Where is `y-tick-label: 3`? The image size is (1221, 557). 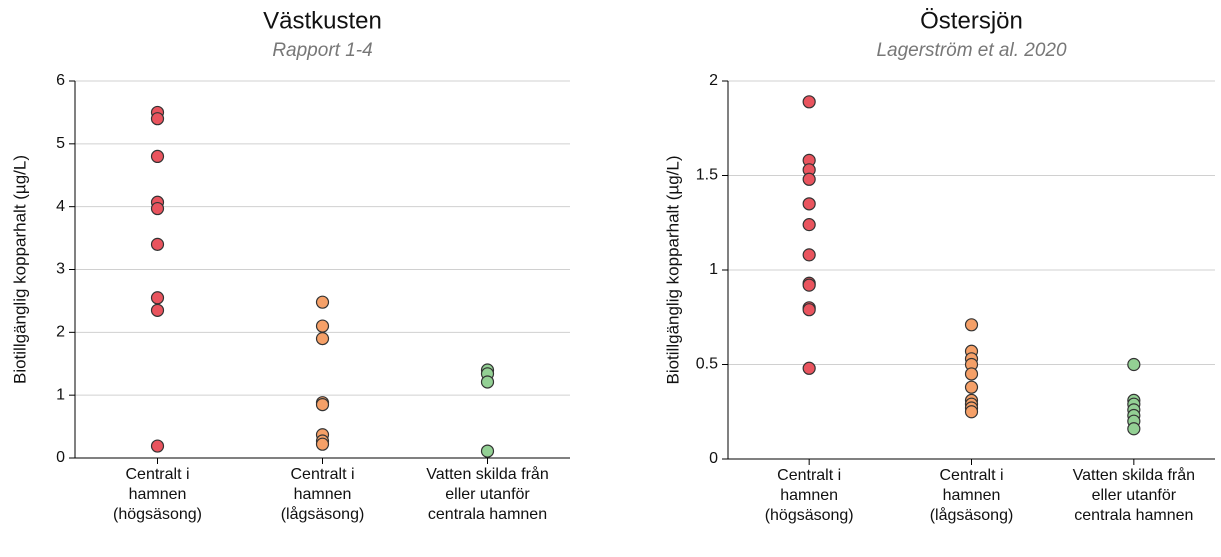
y-tick-label: 3 is located at coordinates (60, 269).